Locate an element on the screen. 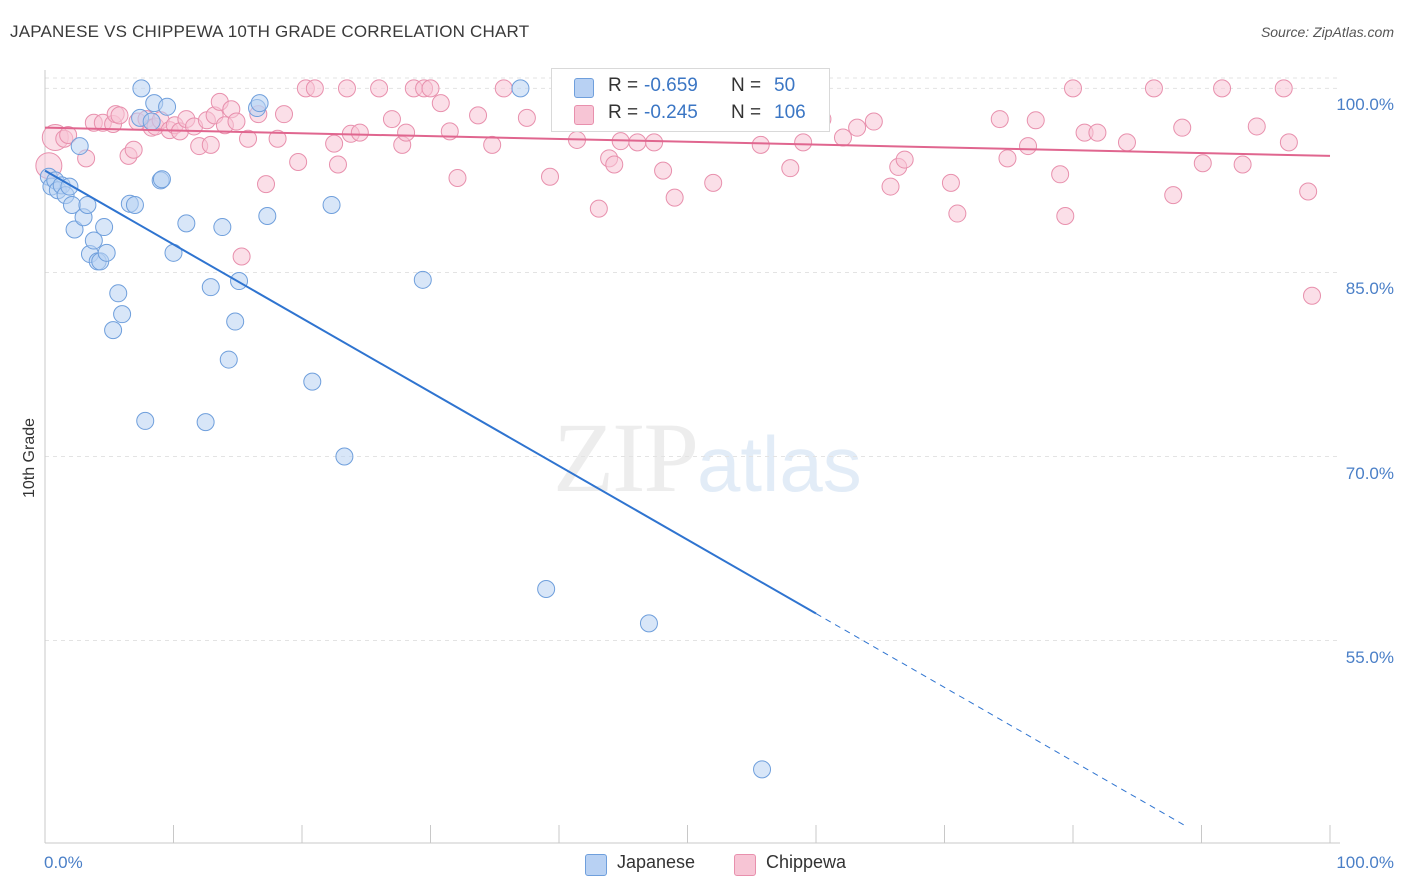 This screenshot has width=1406, height=892. watermark: ZIPatlas is located at coordinates (707, 457).